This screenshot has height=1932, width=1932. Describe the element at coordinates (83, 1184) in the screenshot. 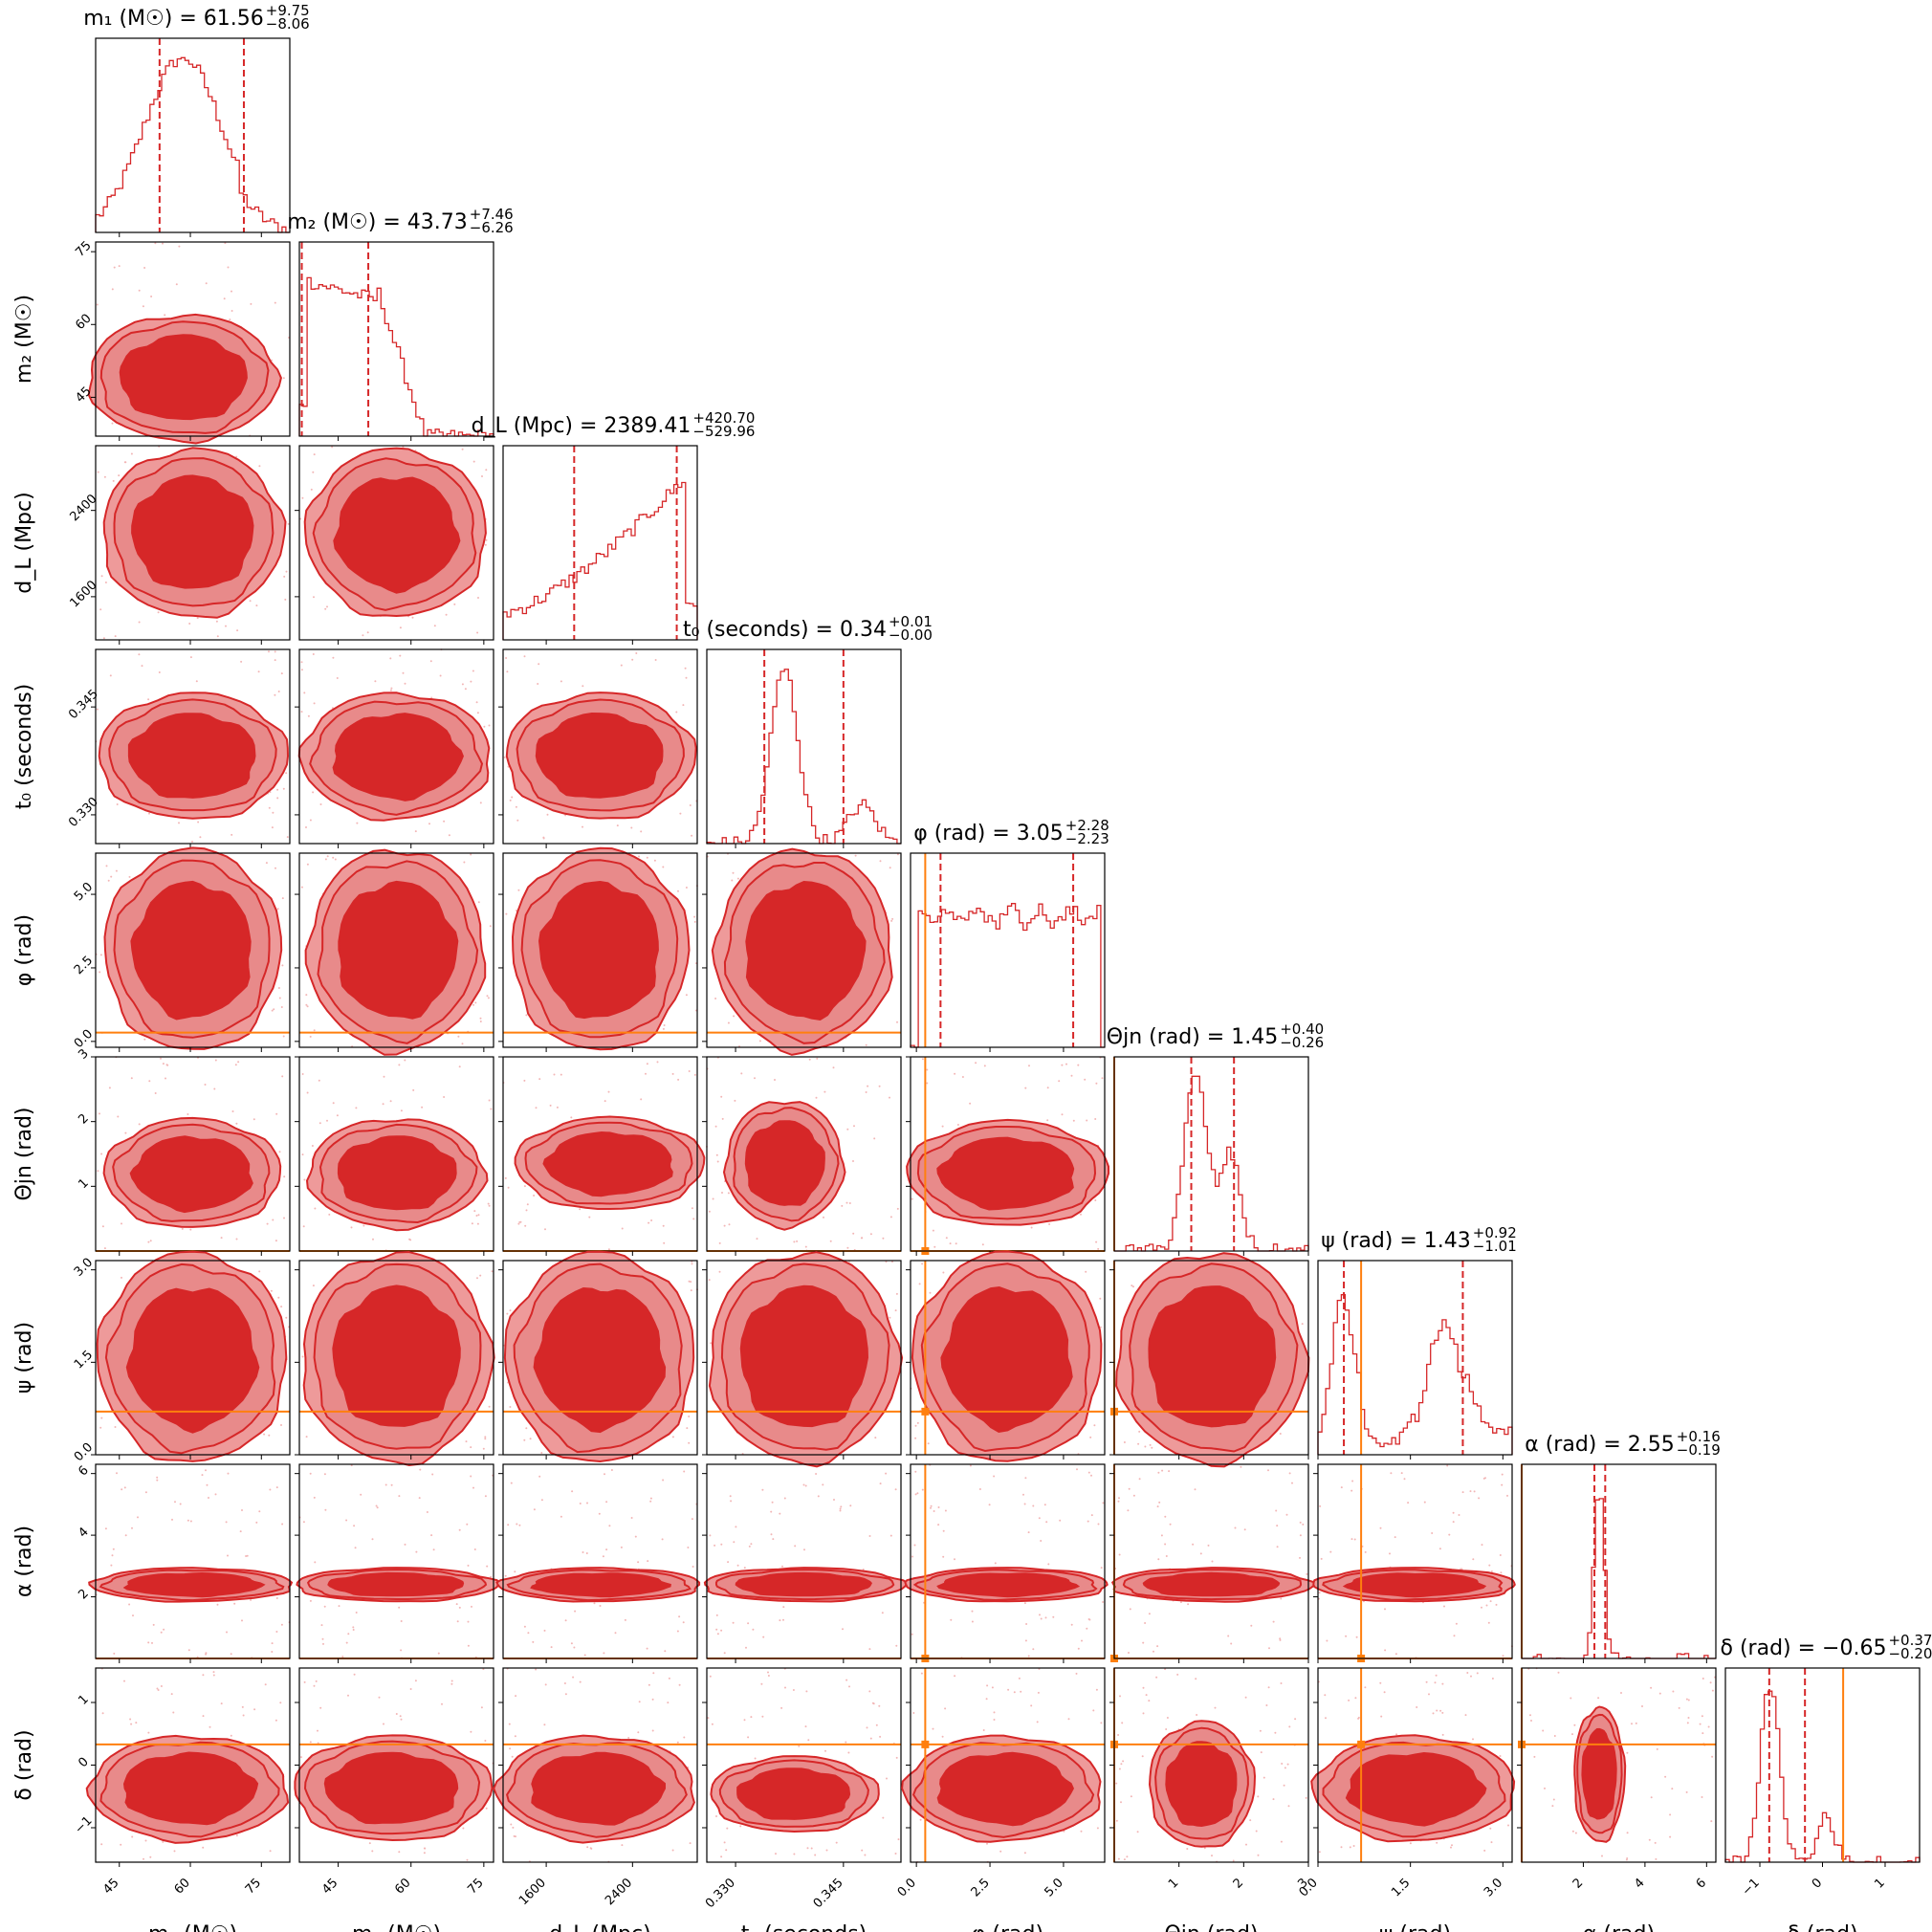

I see `y-tick-label: 1` at that location.